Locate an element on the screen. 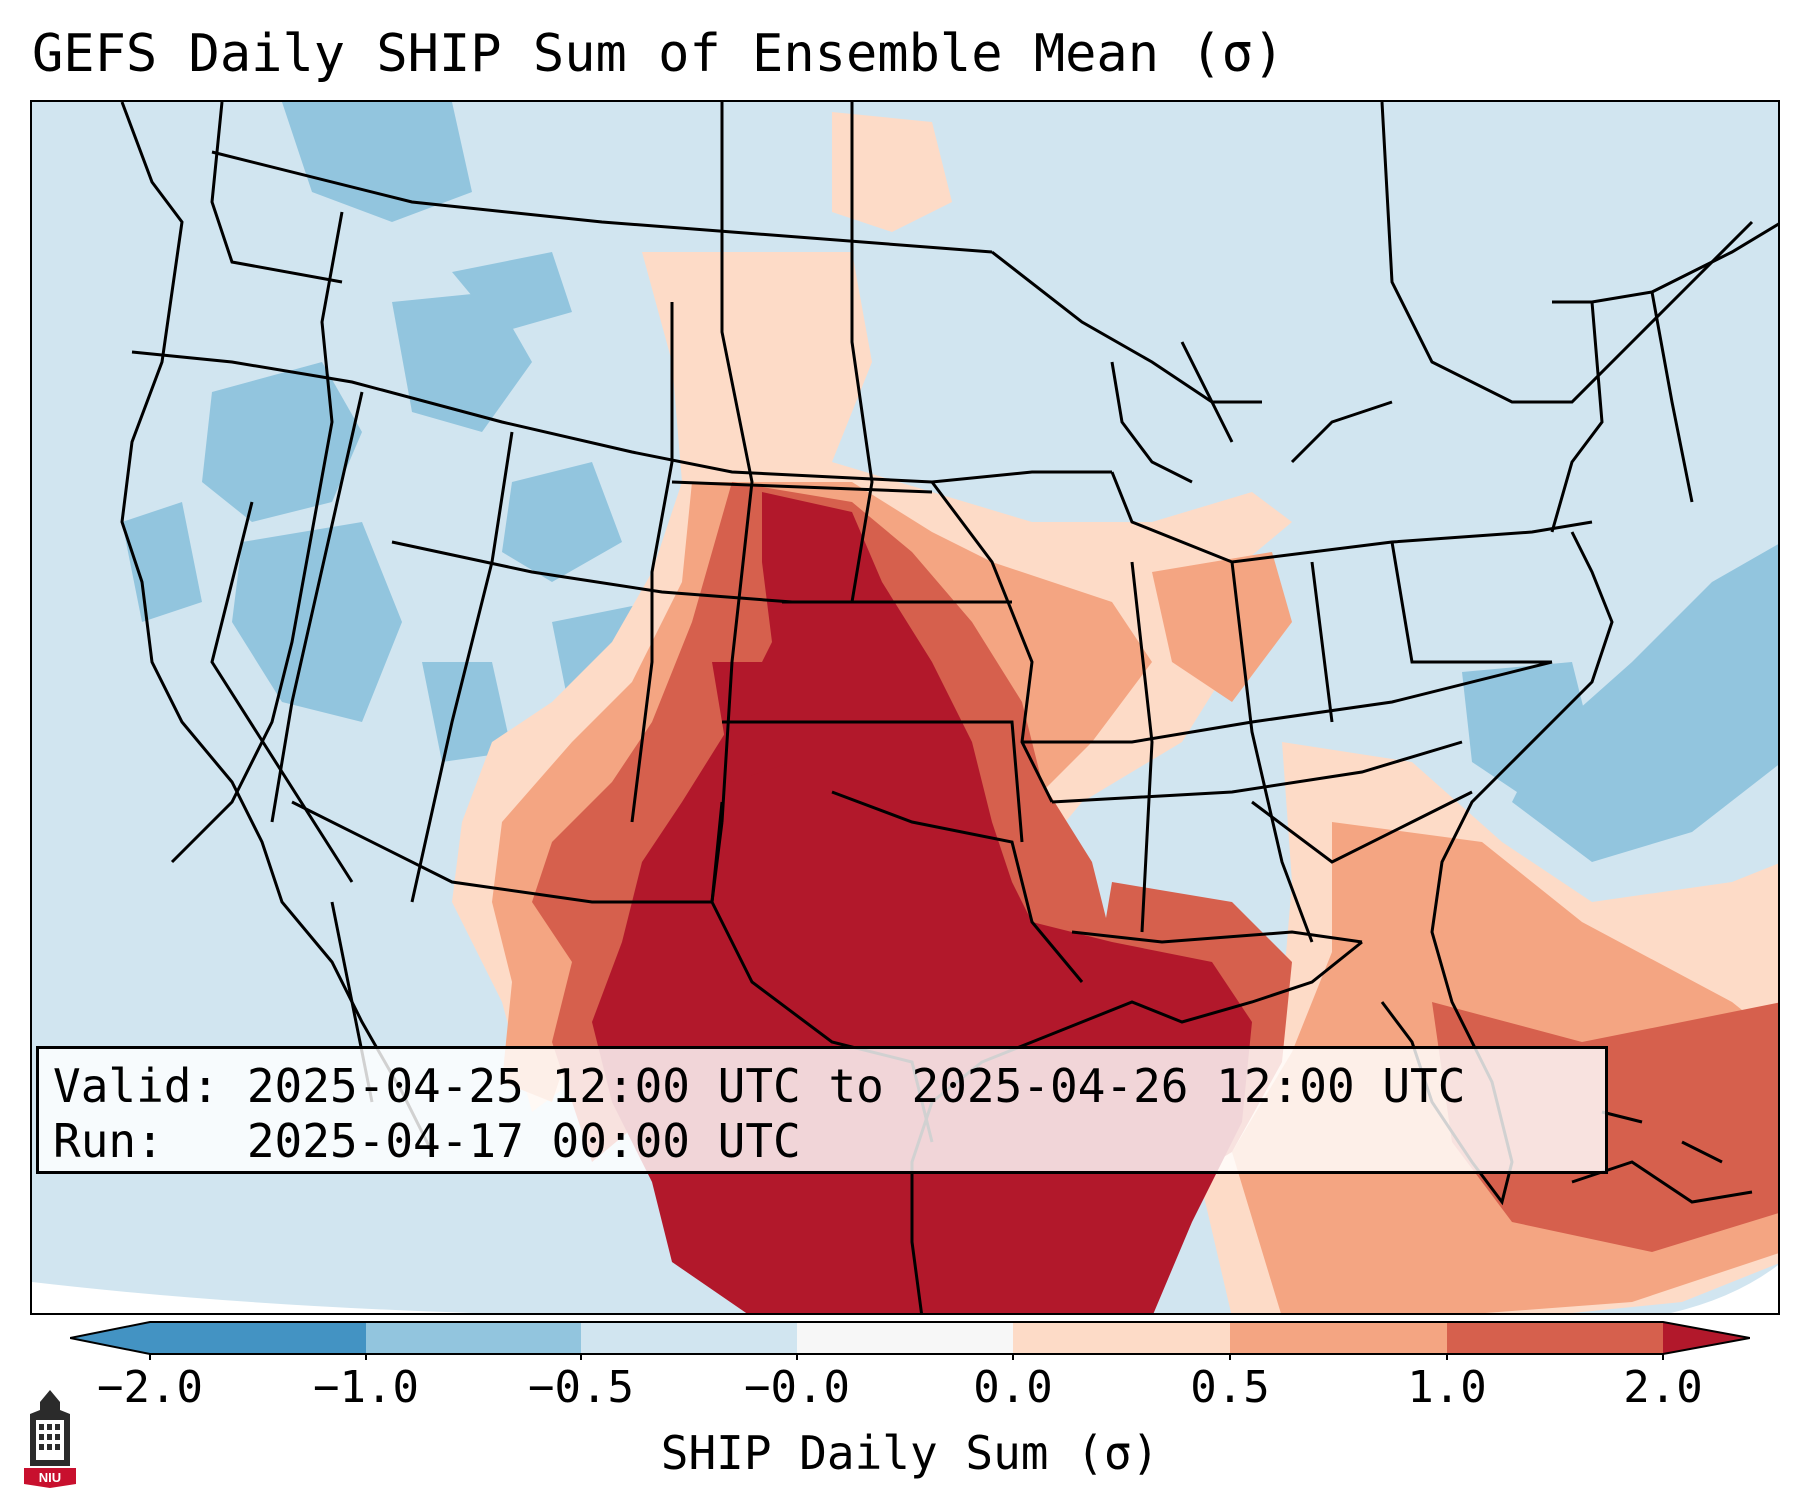 The height and width of the screenshot is (1506, 1803). colorbar-tick-label: 0.0 is located at coordinates (1013, 1387).